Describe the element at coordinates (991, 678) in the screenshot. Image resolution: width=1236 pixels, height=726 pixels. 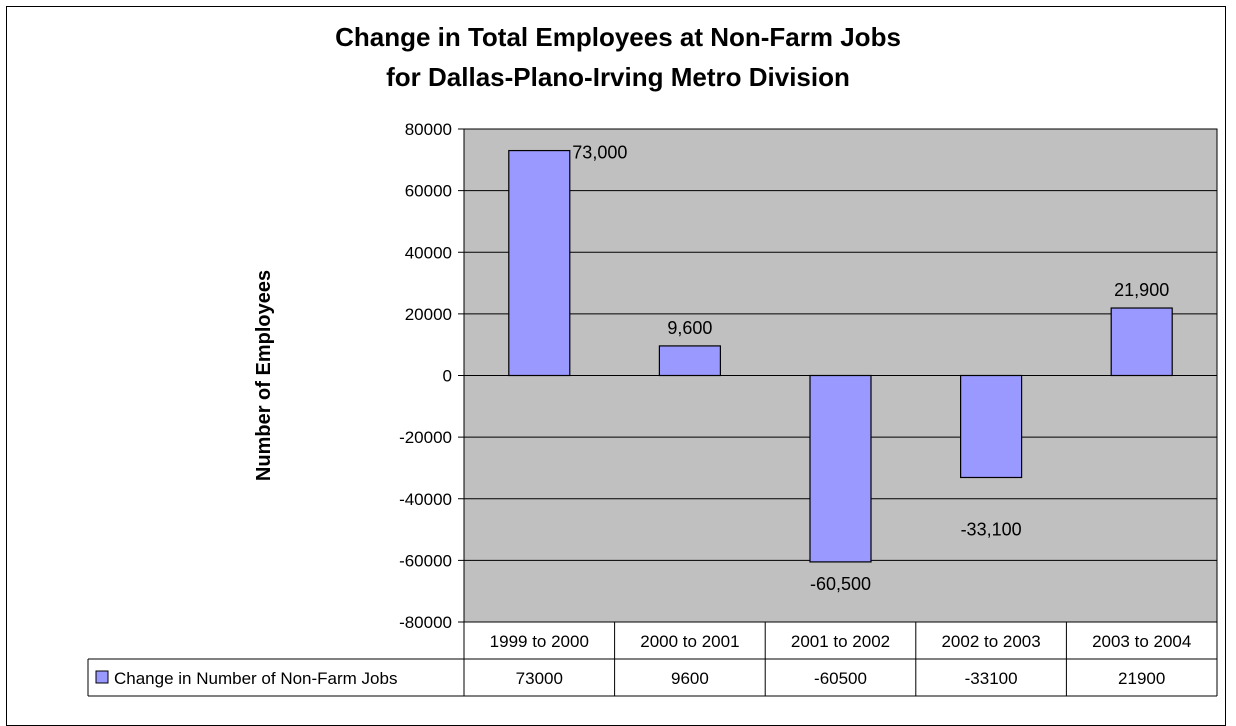
I see `table-cell-value: -33100` at that location.